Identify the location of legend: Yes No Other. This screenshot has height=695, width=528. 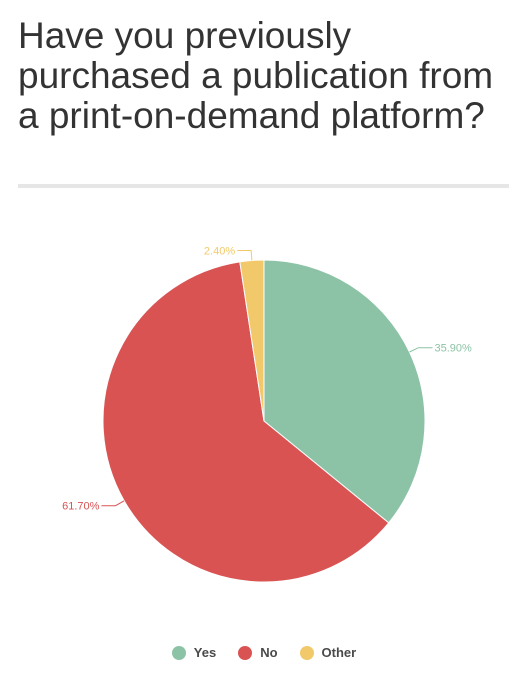
(264, 652).